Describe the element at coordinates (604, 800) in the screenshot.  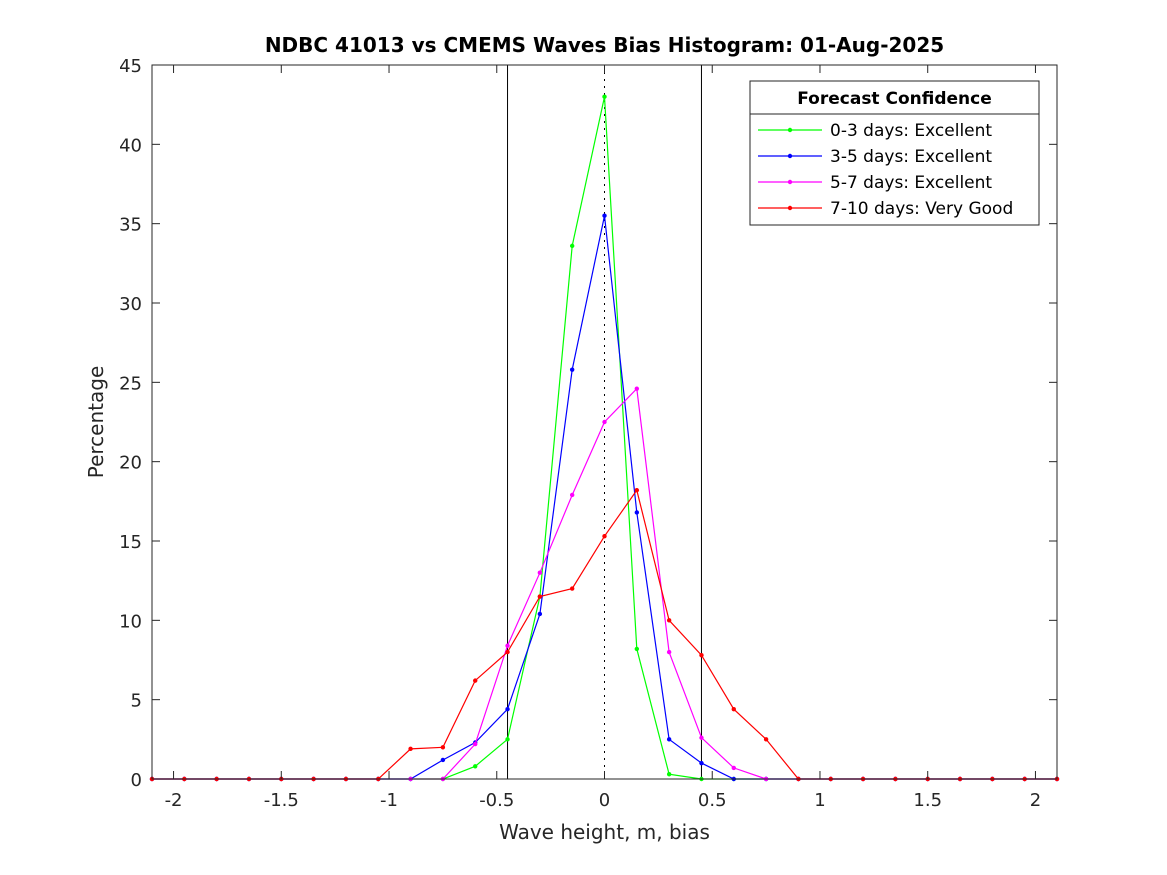
I see `x-tick-label: 0` at that location.